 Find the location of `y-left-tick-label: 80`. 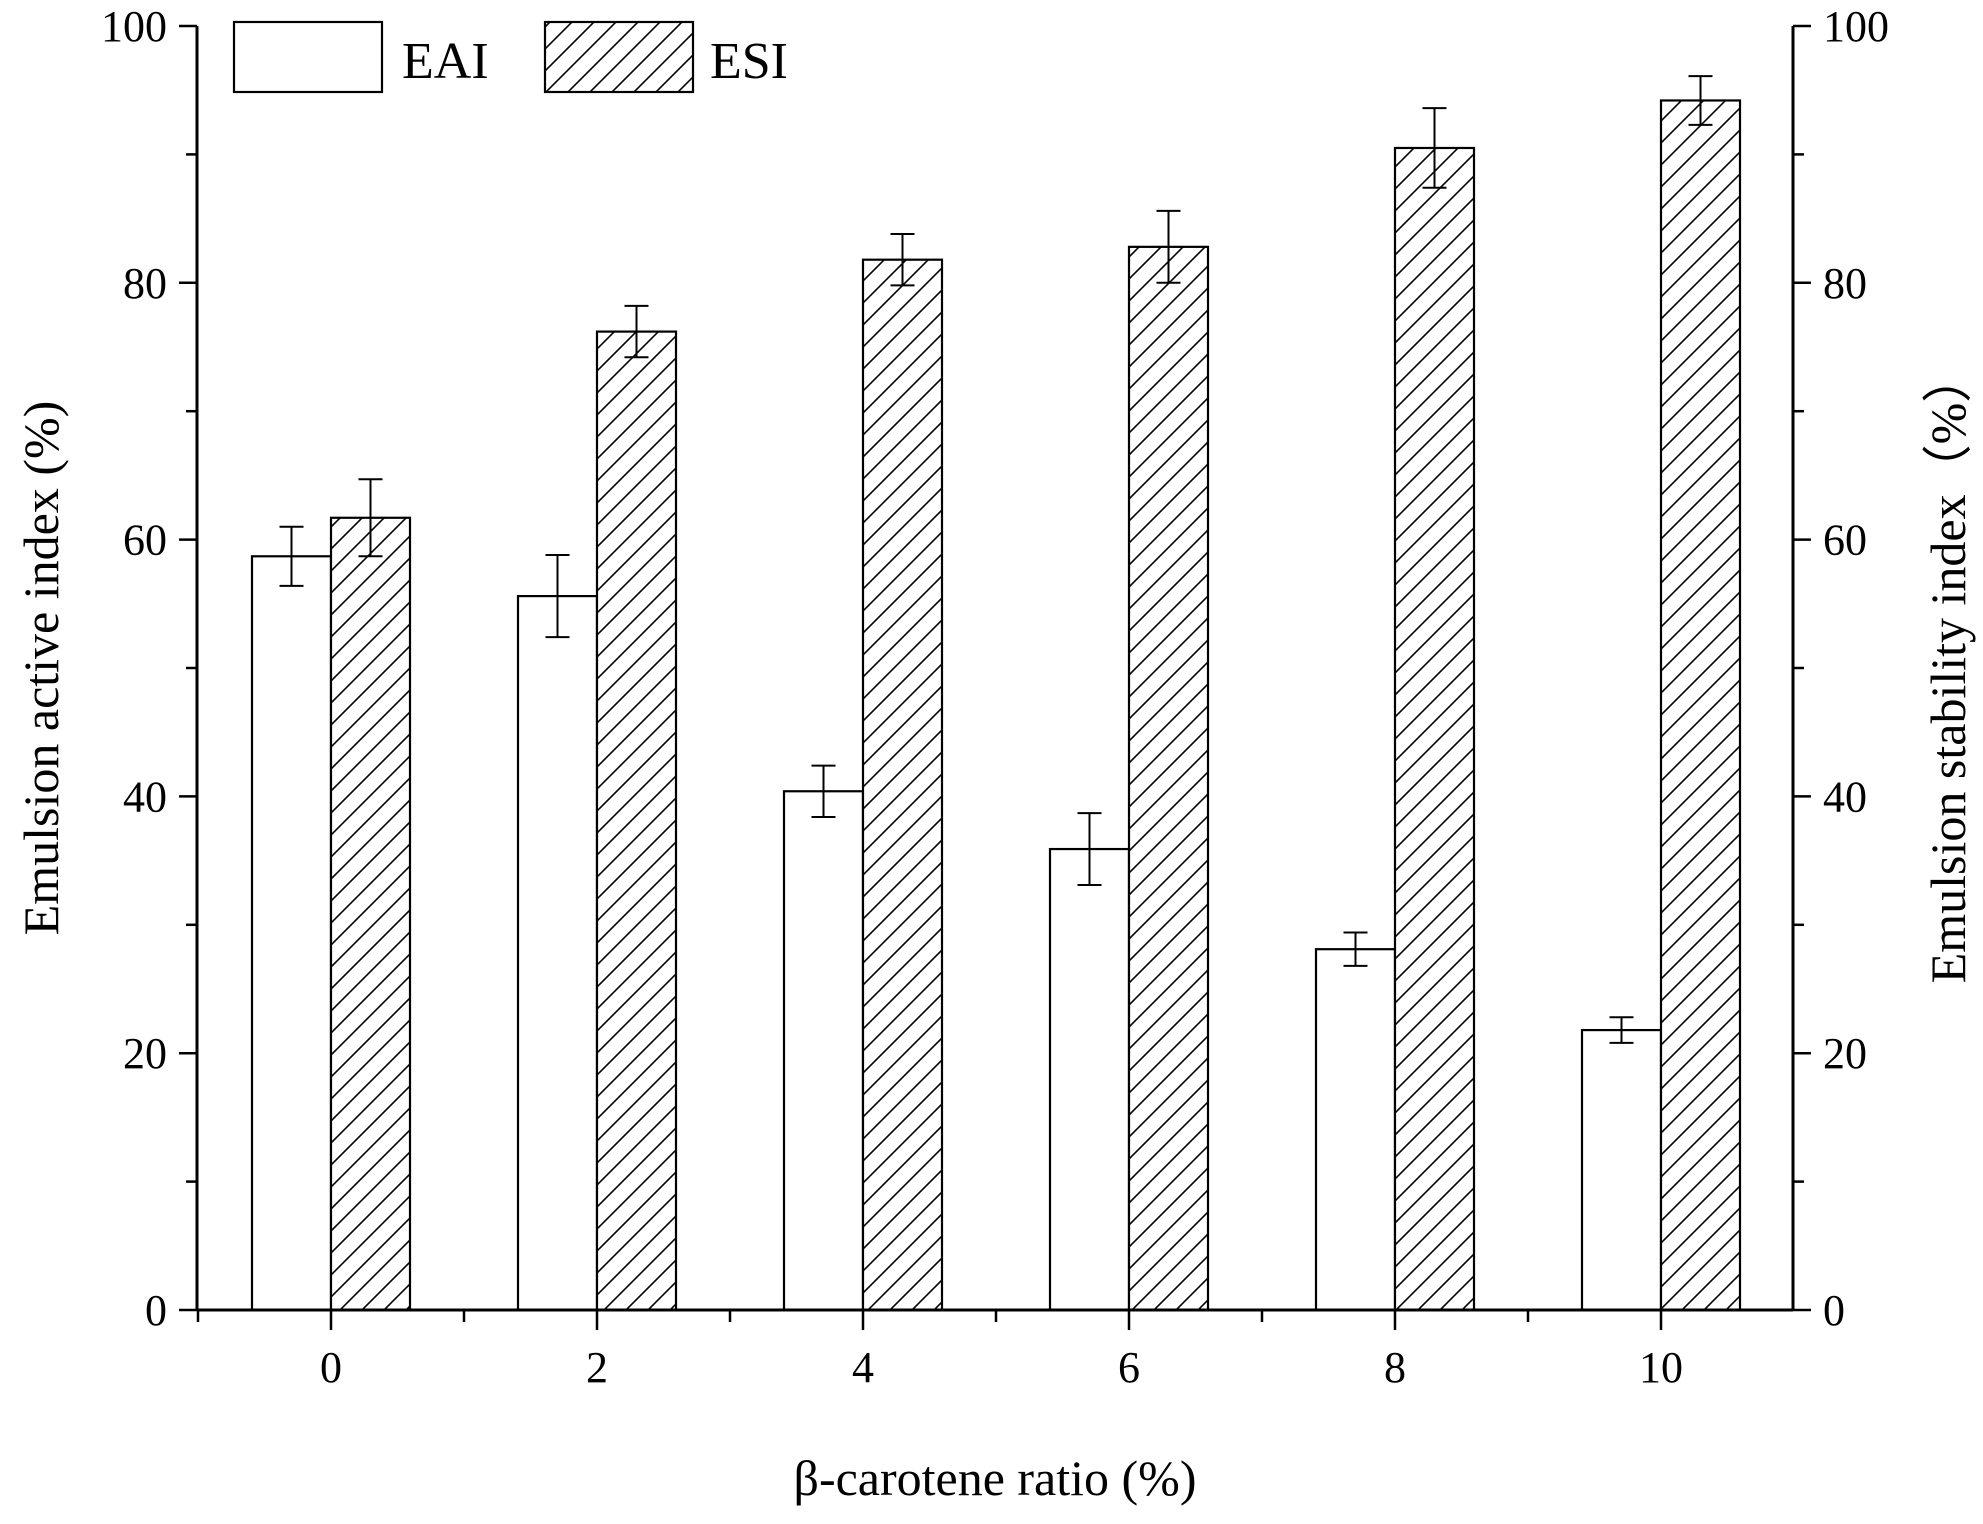

y-left-tick-label: 80 is located at coordinates (145, 283).